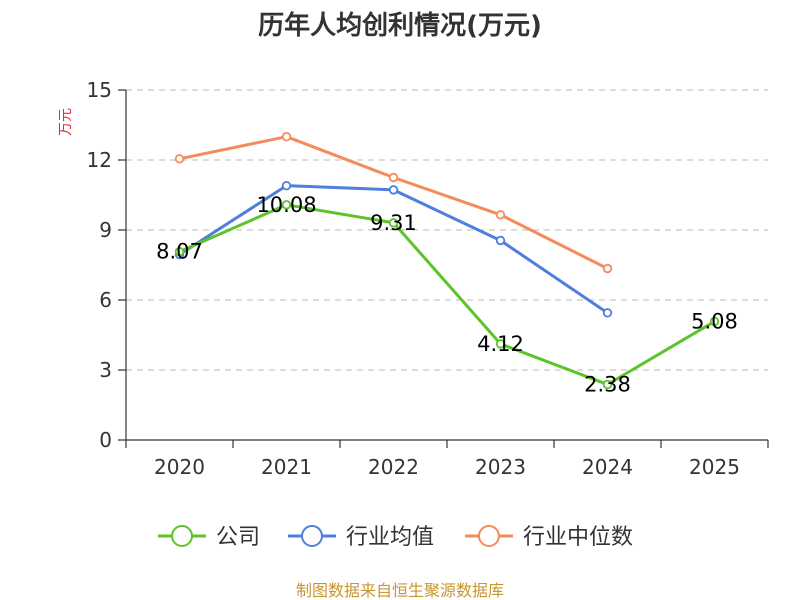 Image resolution: width=800 pixels, height=600 pixels. I want to click on legend-label: 行业中位数, so click(578, 537).